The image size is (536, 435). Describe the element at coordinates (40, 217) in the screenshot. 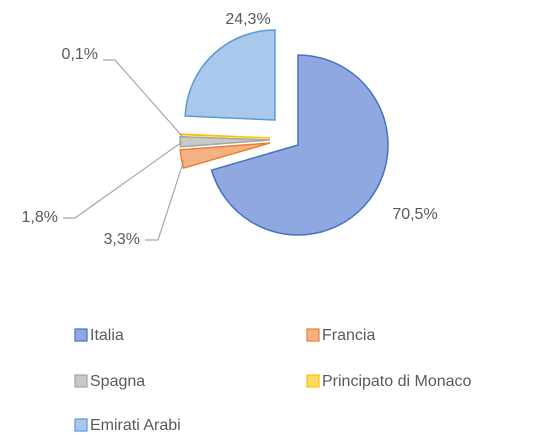

I see `data-label: 1,8%` at that location.